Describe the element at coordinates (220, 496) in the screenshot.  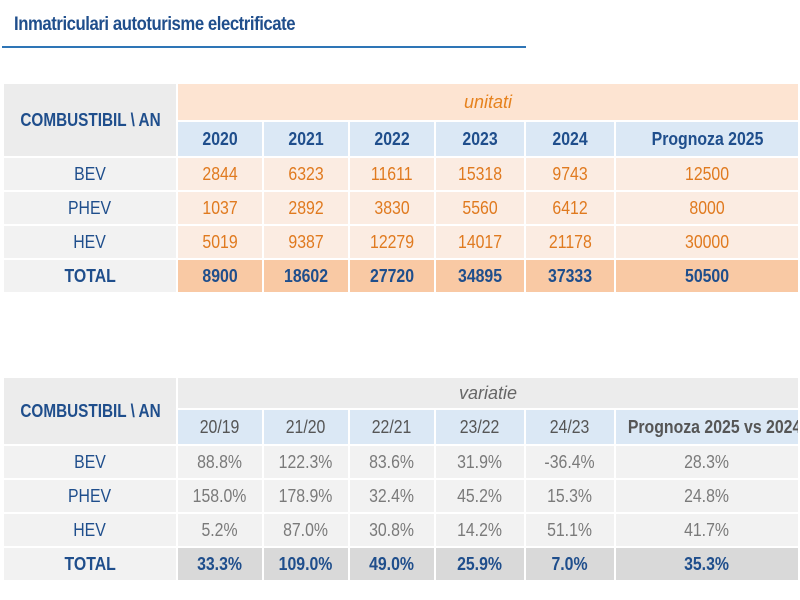
I see `table-cell: 158.0%` at that location.